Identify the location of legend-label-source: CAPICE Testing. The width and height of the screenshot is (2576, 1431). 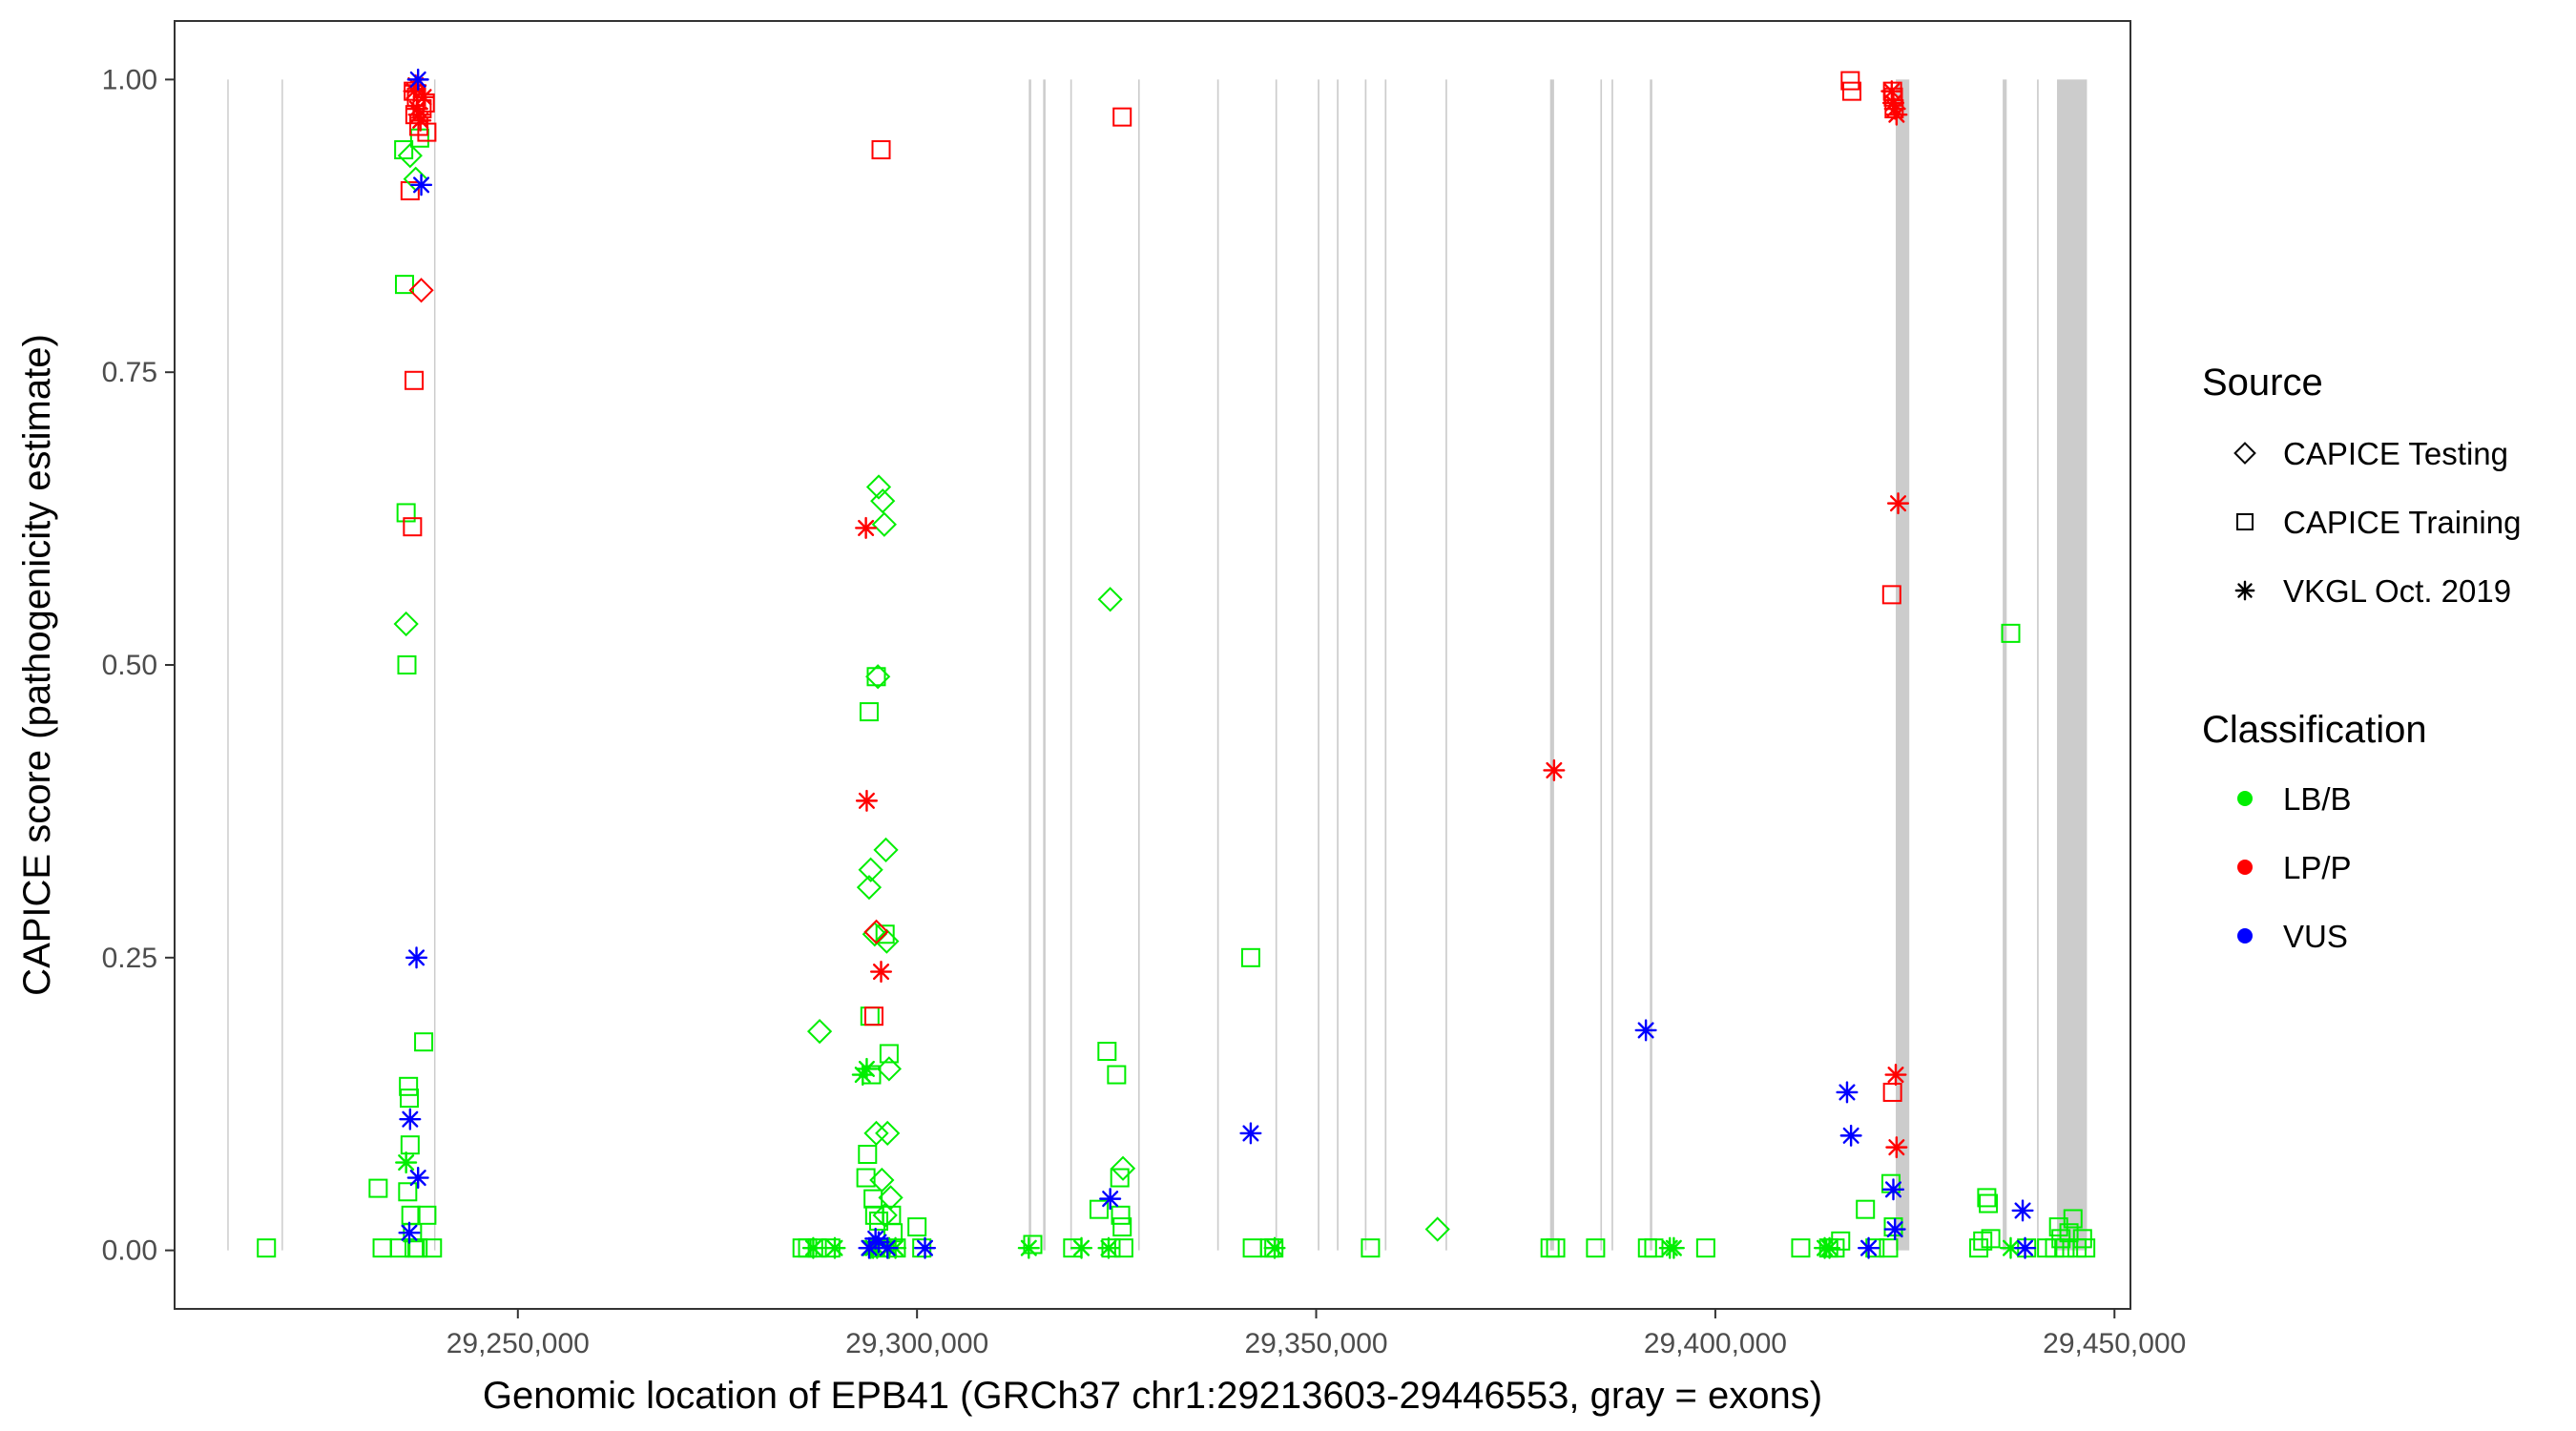
(2395, 453).